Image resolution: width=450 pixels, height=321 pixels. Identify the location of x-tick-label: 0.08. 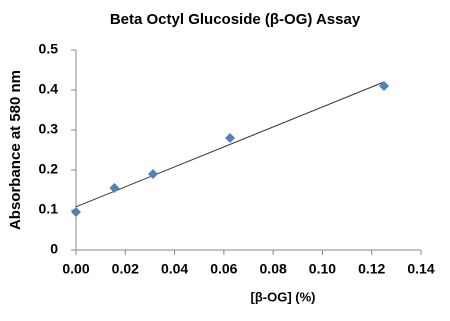
(273, 269).